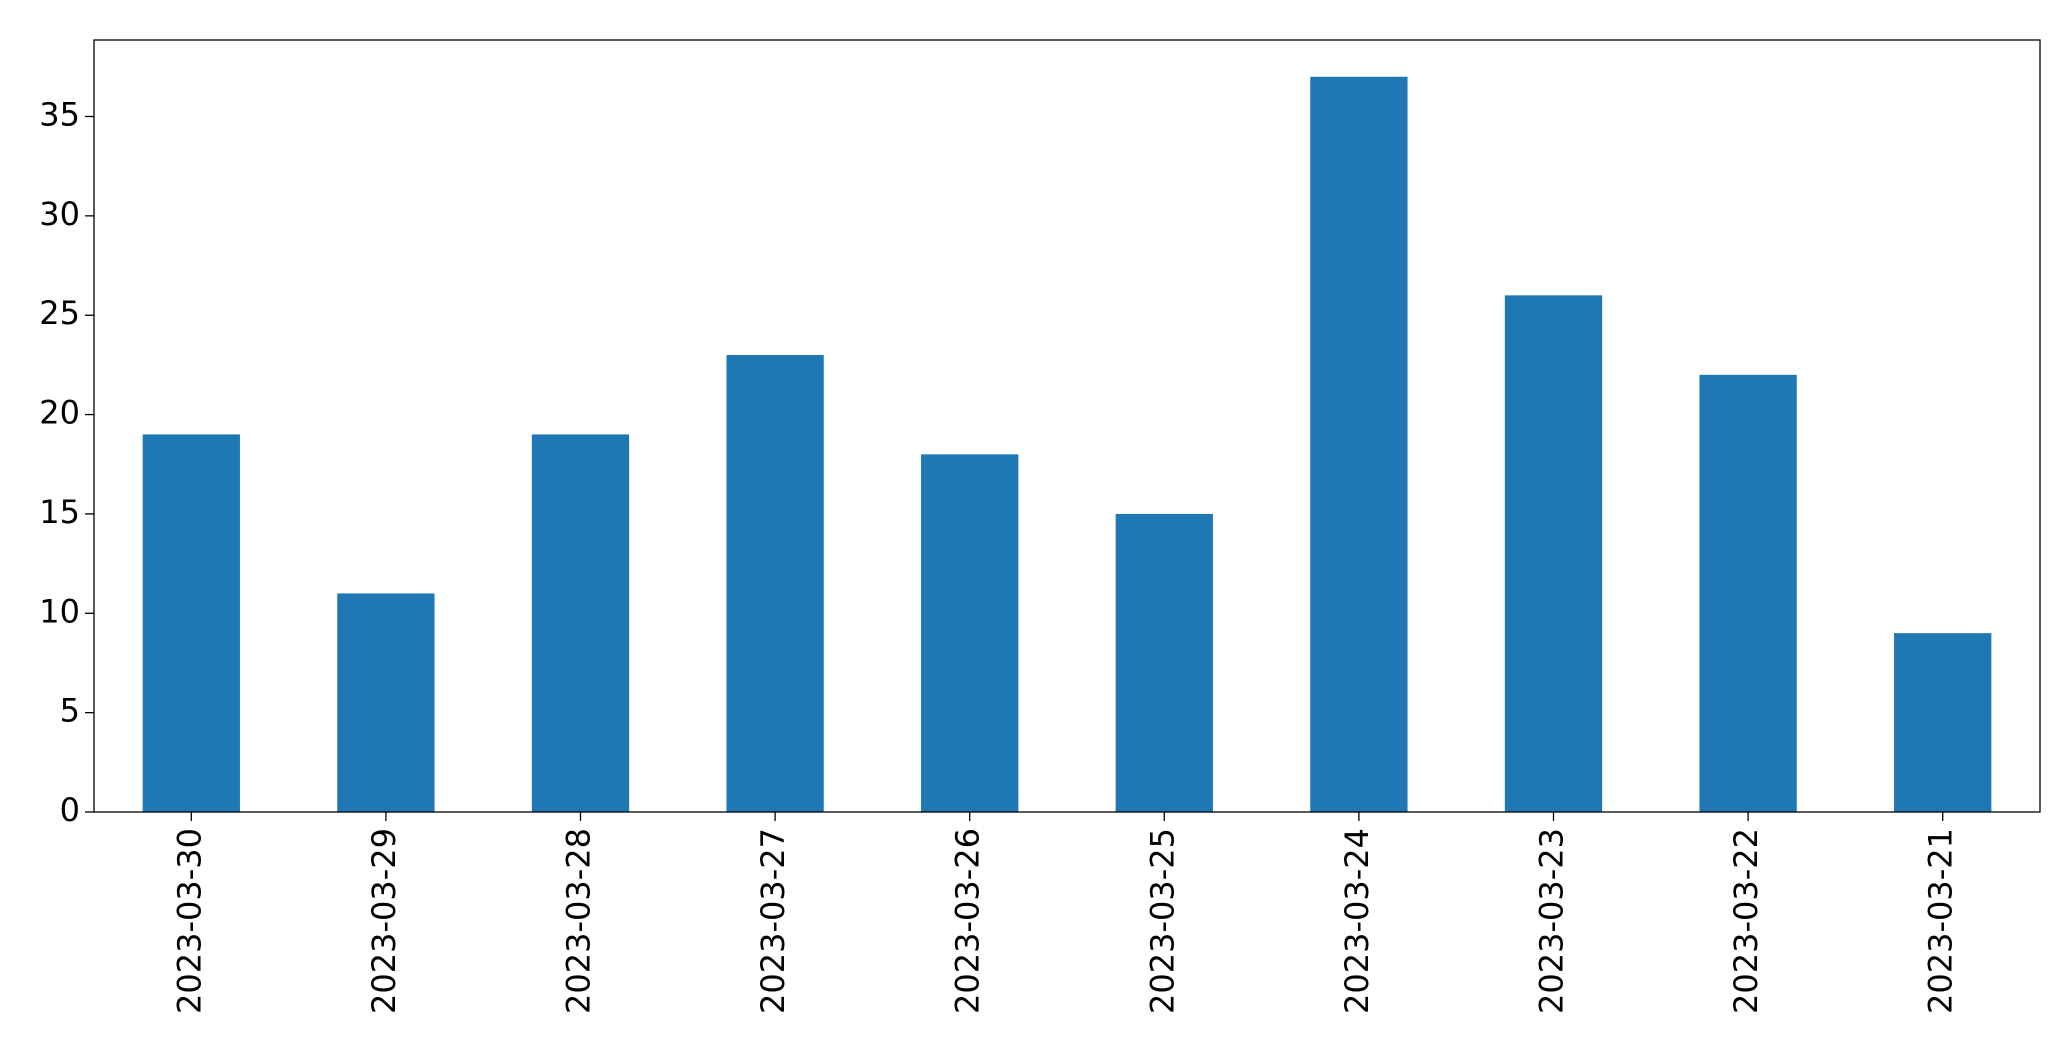 This screenshot has width=2071, height=1061. What do you see at coordinates (1552, 921) in the screenshot?
I see `x-tick-label: 2023-03-23` at bounding box center [1552, 921].